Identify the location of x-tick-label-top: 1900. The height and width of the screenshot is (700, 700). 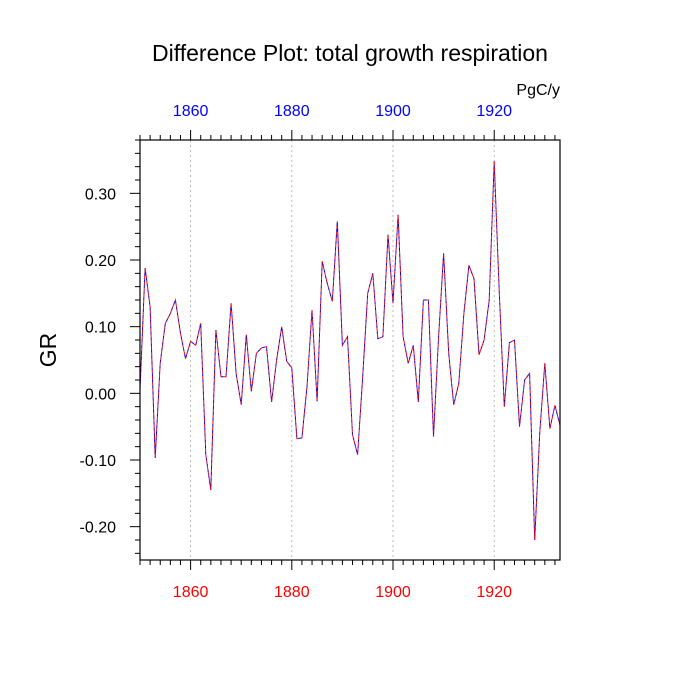
(393, 111).